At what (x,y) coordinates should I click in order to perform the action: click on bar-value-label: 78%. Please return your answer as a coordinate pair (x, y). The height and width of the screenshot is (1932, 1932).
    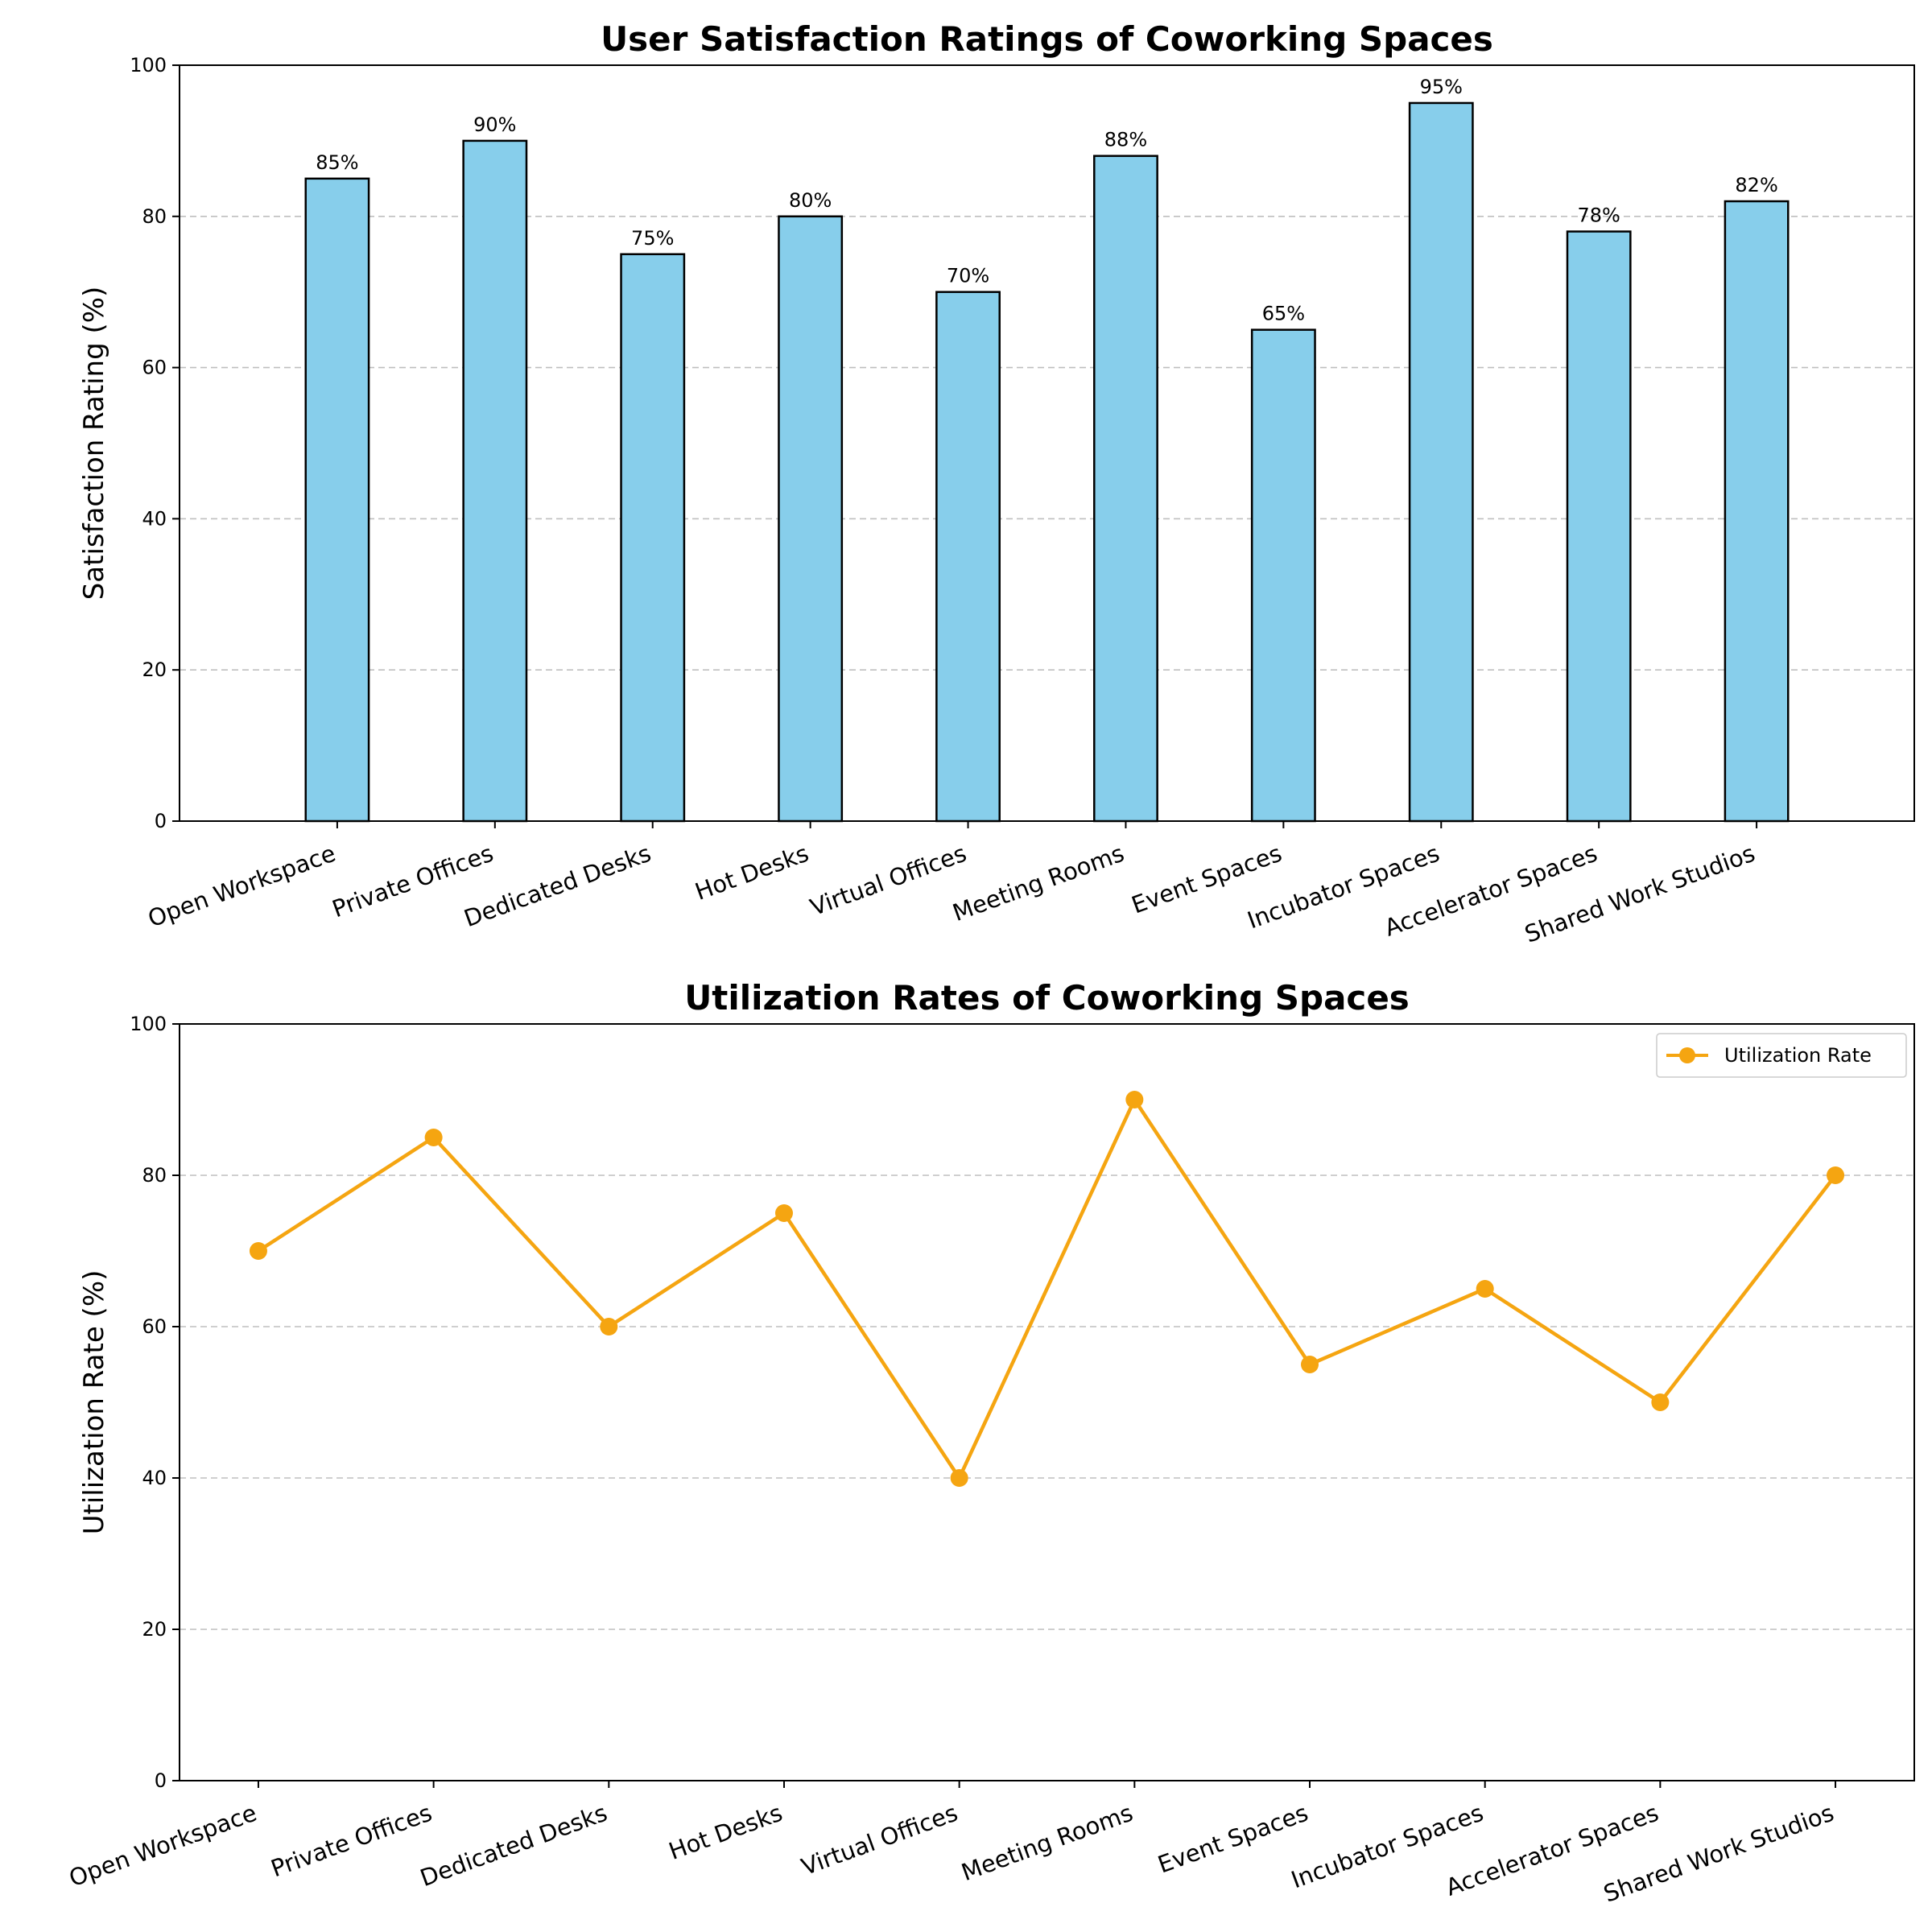
    Looking at the image, I should click on (1599, 215).